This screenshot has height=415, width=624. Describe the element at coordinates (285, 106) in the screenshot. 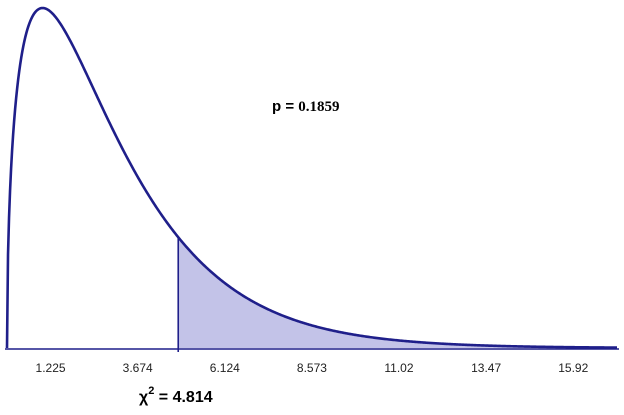

I see `p-value-prefix: p =` at that location.